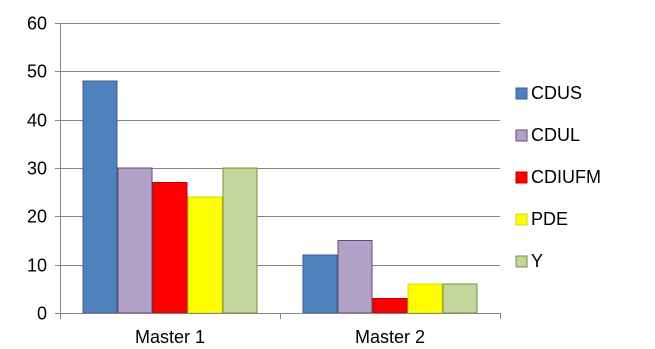  I want to click on legend-swatch-cdul, so click(521, 135).